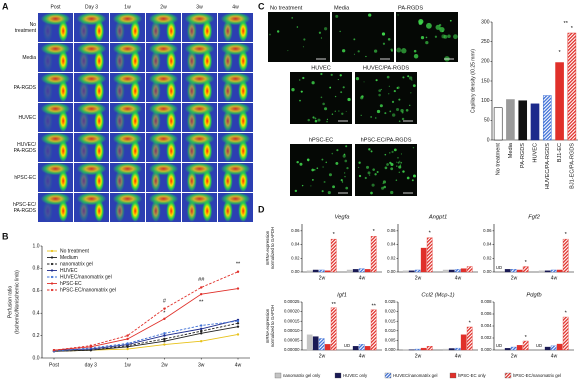  I want to click on y-tick-label: 300, so click(485, 22).